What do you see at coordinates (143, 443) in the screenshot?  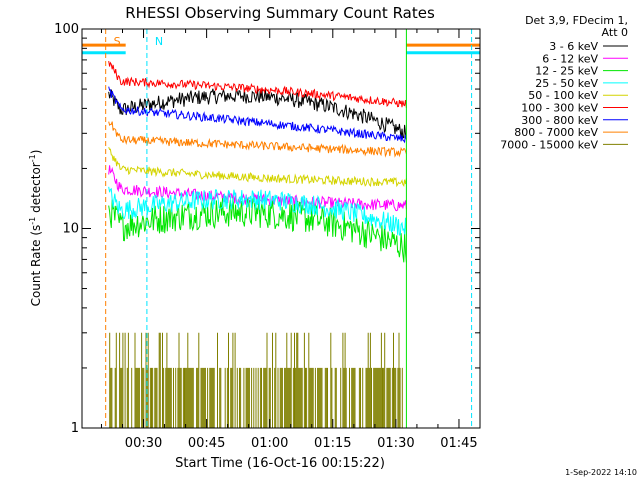 I see `x-tick-label: 00:30` at bounding box center [143, 443].